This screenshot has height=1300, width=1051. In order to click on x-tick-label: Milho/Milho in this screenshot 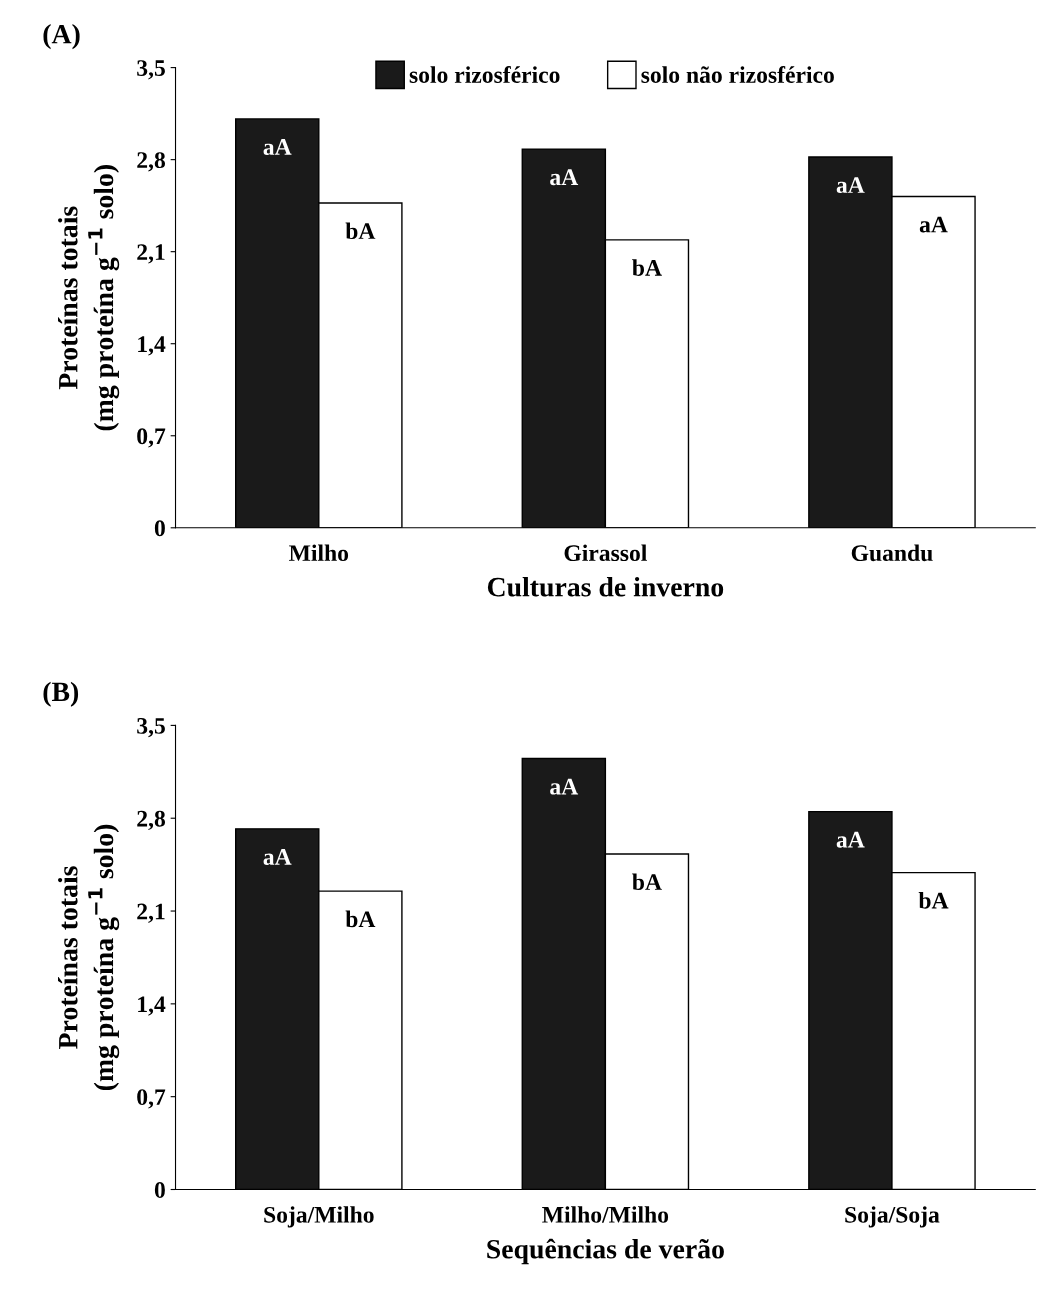, I will do `click(605, 1214)`.